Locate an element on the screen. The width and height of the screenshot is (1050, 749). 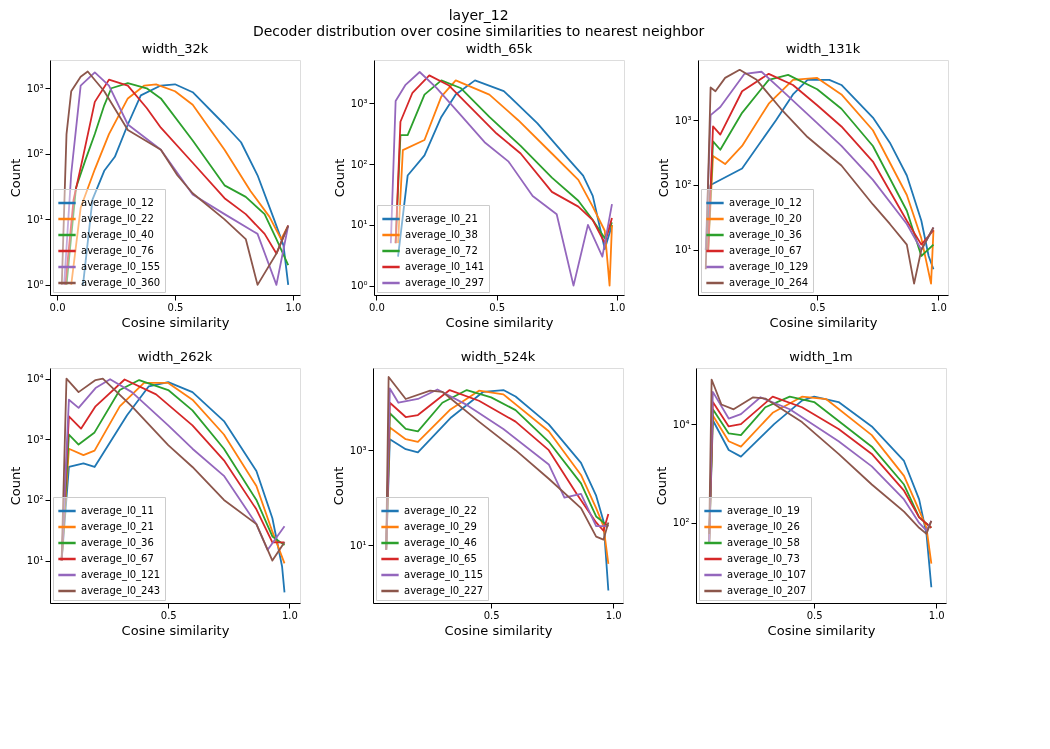
legend-label: average_l0_38 is located at coordinates (441, 235).